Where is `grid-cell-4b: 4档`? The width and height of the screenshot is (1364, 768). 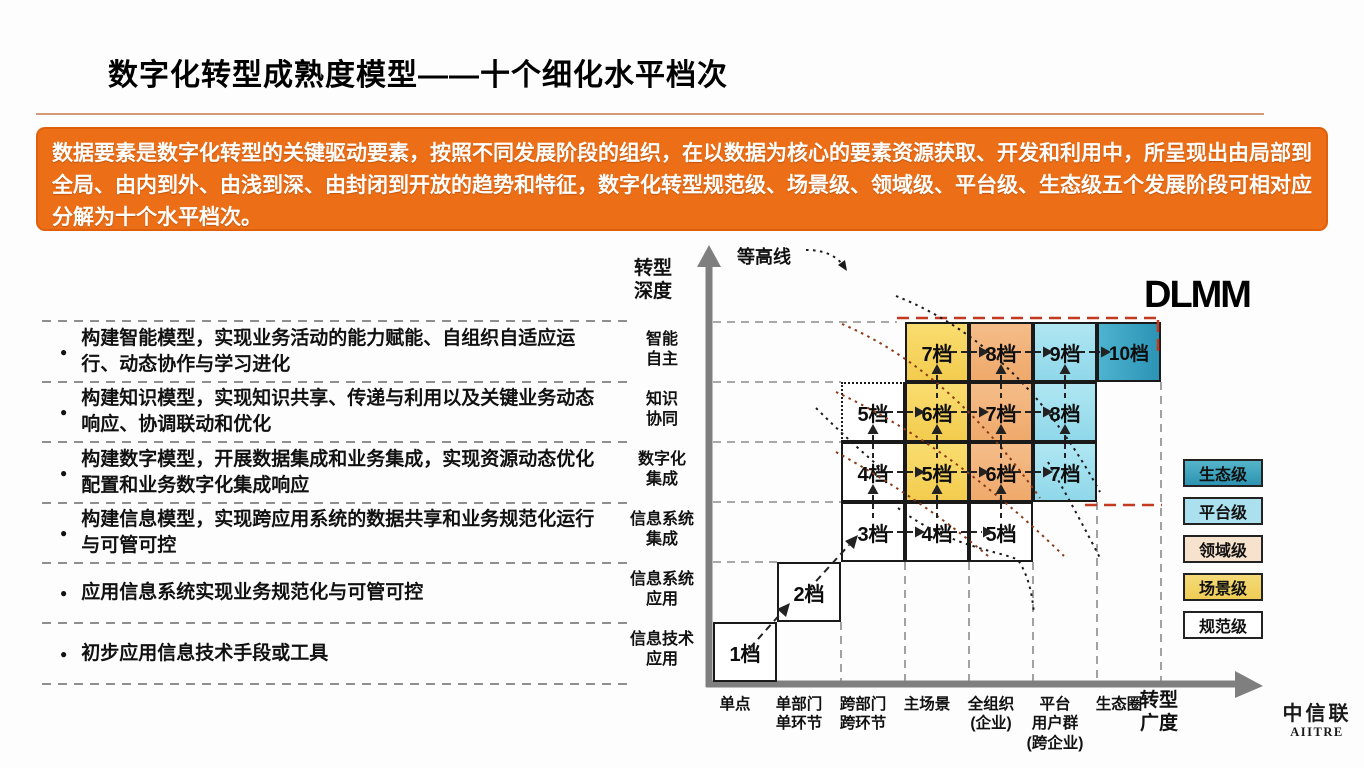
grid-cell-4b: 4档 is located at coordinates (873, 472).